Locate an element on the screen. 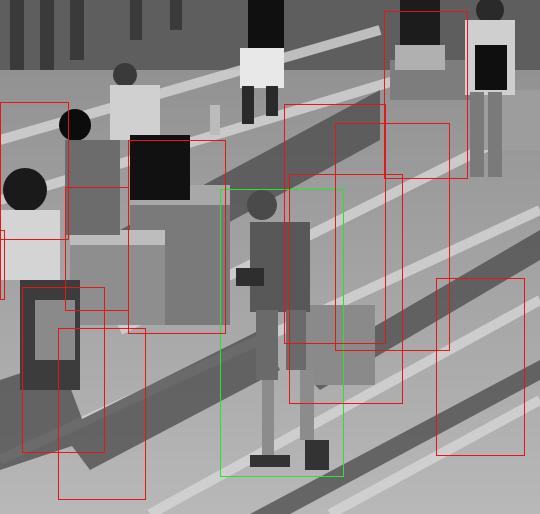 Image resolution: width=540 pixels, height=514 pixels. balustrade-posts is located at coordinates (96, 35).